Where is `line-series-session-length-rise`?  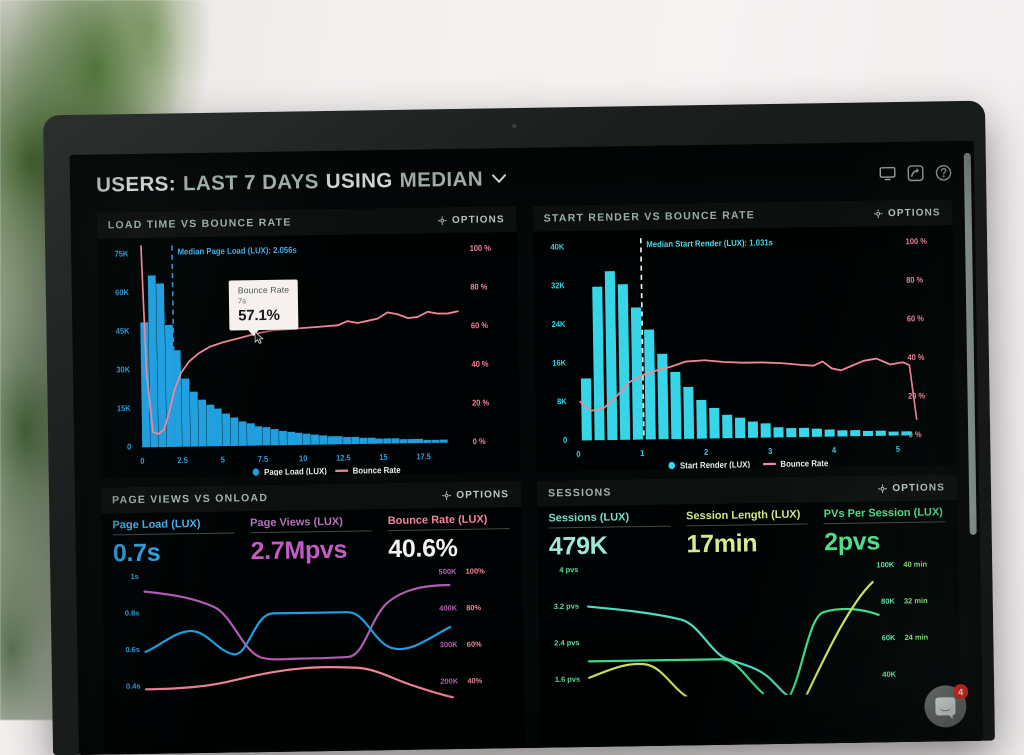
line-series-session-length-rise is located at coordinates (839, 638).